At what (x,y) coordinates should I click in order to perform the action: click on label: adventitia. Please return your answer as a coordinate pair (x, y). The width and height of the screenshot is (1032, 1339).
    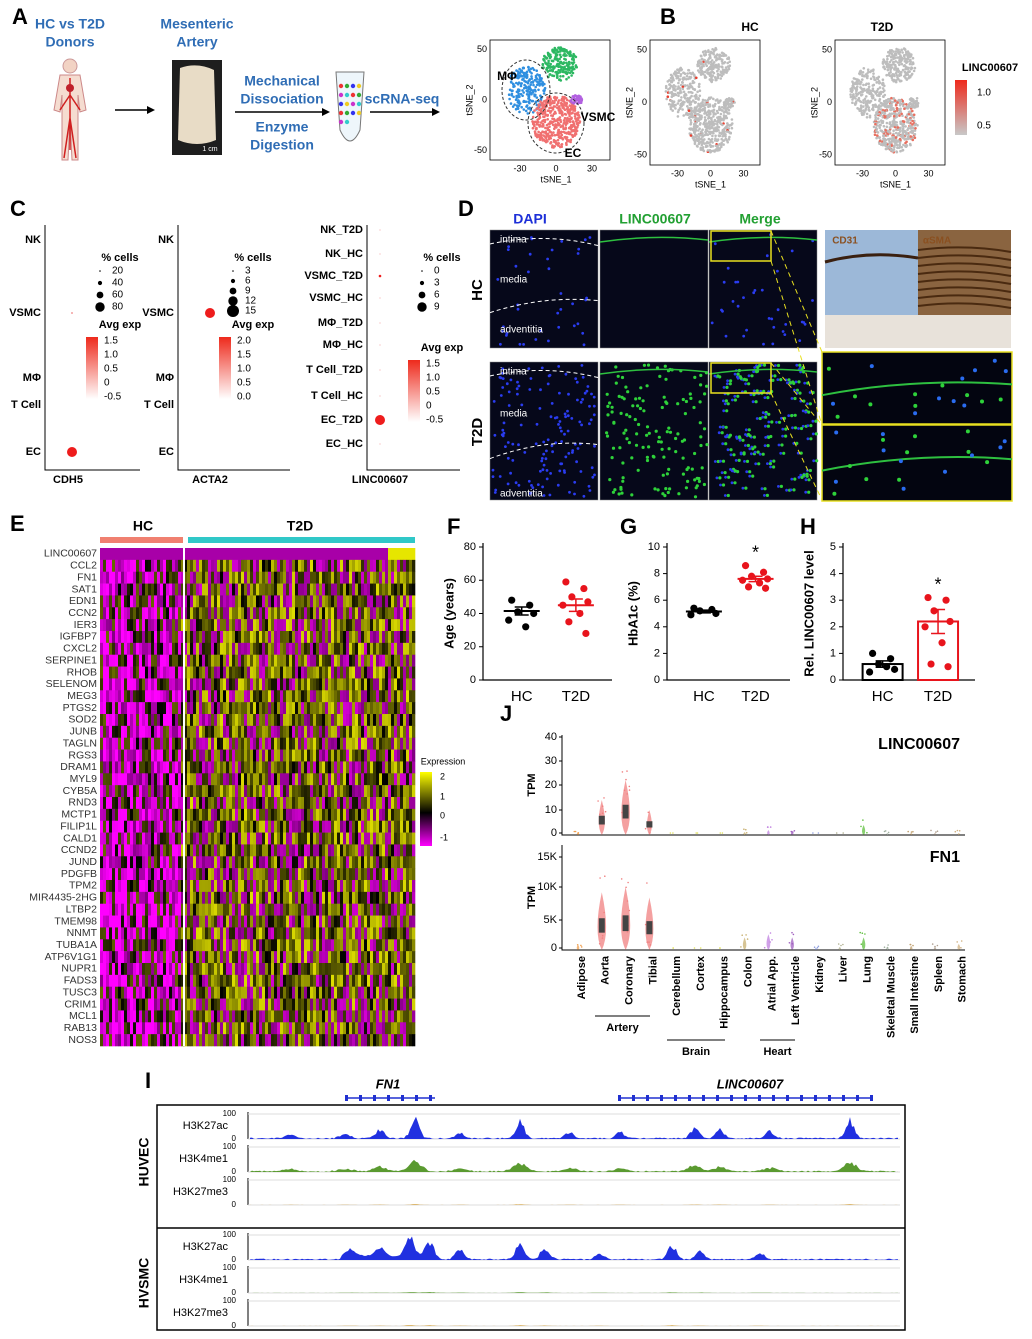
    Looking at the image, I should click on (521, 494).